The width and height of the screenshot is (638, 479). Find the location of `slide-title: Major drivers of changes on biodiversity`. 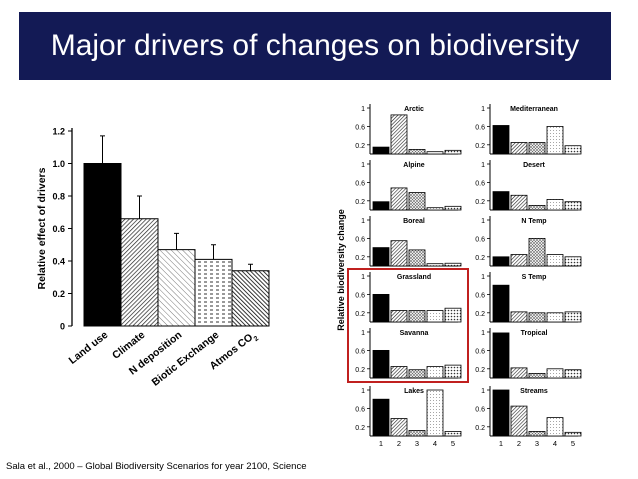

slide-title: Major drivers of changes on biodiversity is located at coordinates (315, 45).